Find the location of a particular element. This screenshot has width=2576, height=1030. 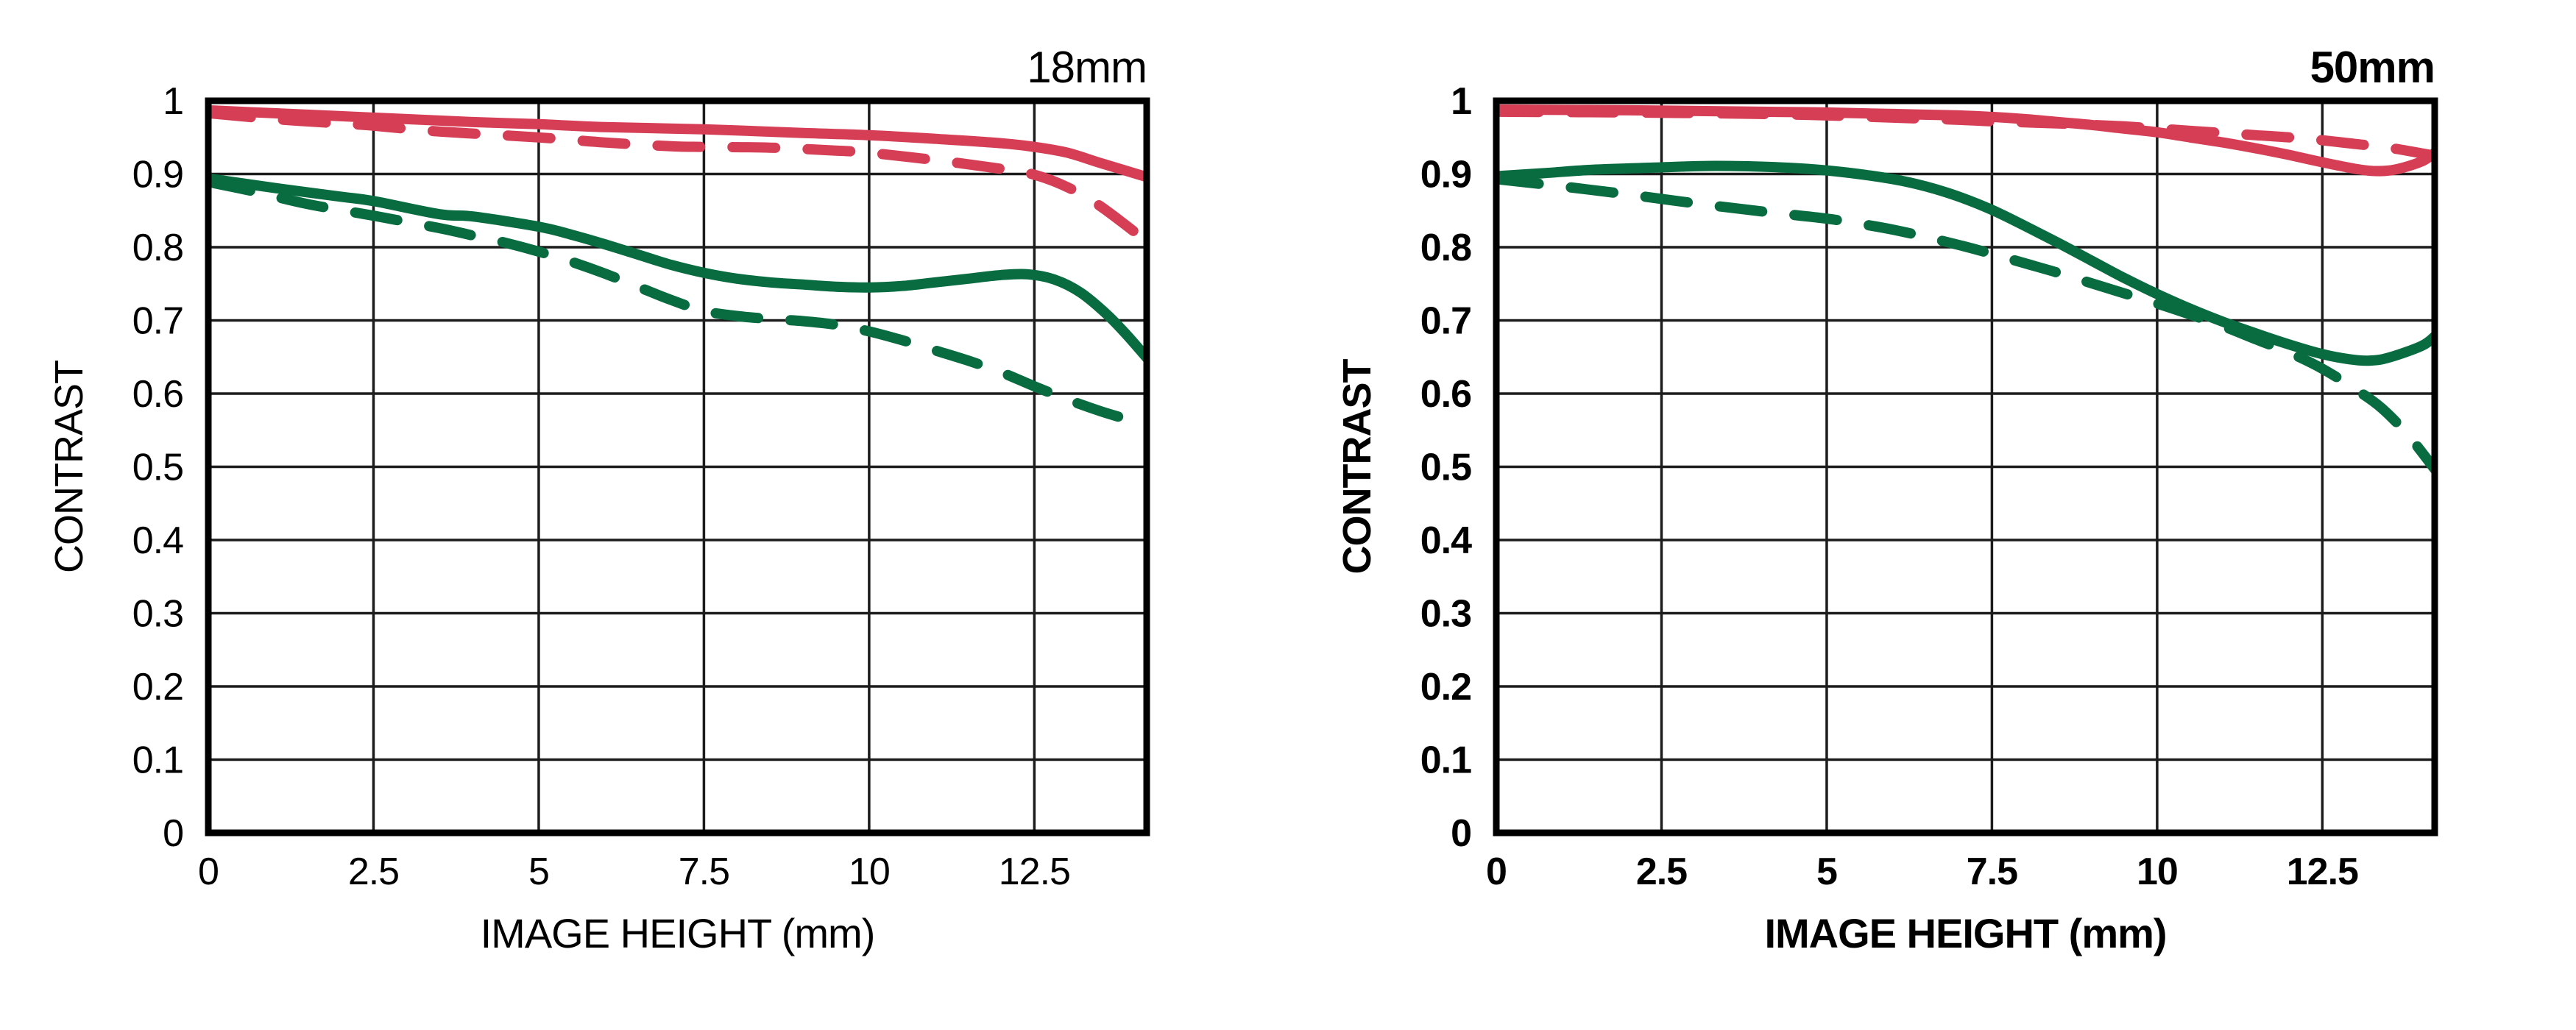

curve-red-solid is located at coordinates (677, 143).